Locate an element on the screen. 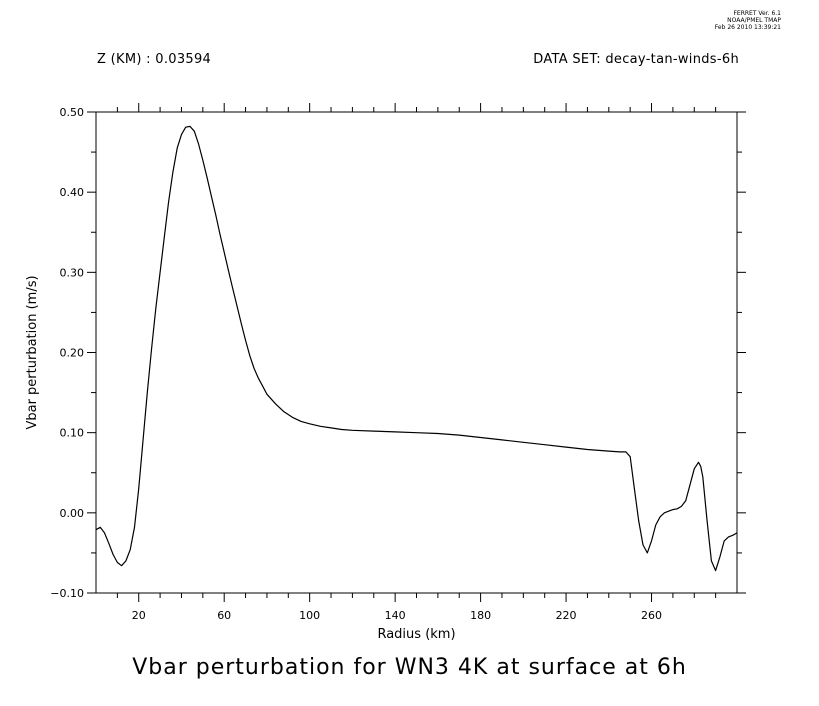  stamp-line-2: NOAA/PMEL TMAP is located at coordinates (754, 20).